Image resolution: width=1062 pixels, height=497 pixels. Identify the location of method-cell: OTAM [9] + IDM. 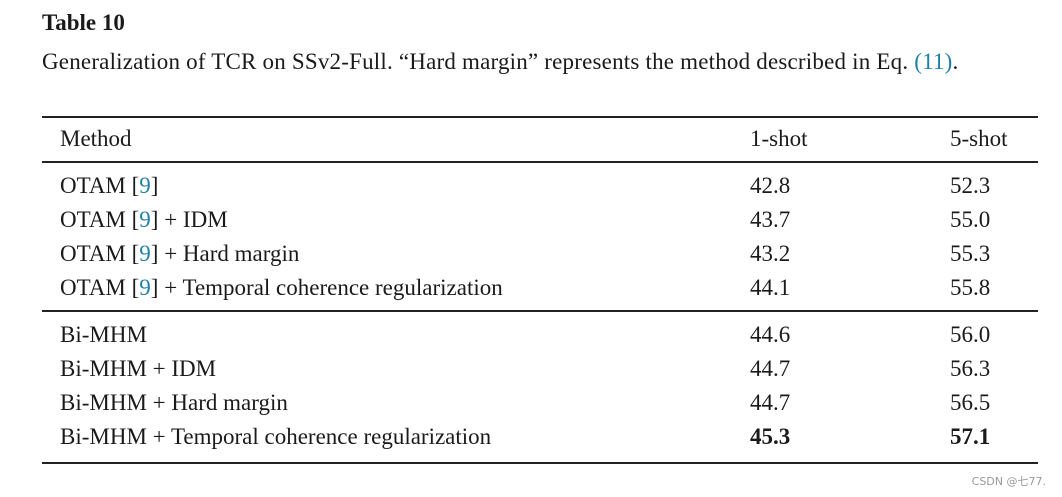
(144, 220).